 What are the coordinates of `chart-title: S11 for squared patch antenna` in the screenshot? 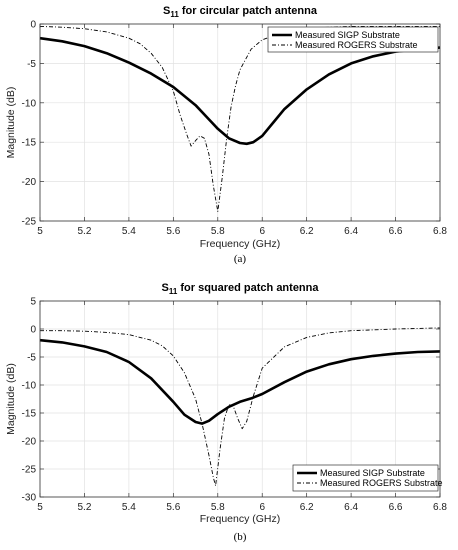 It's located at (240, 289).